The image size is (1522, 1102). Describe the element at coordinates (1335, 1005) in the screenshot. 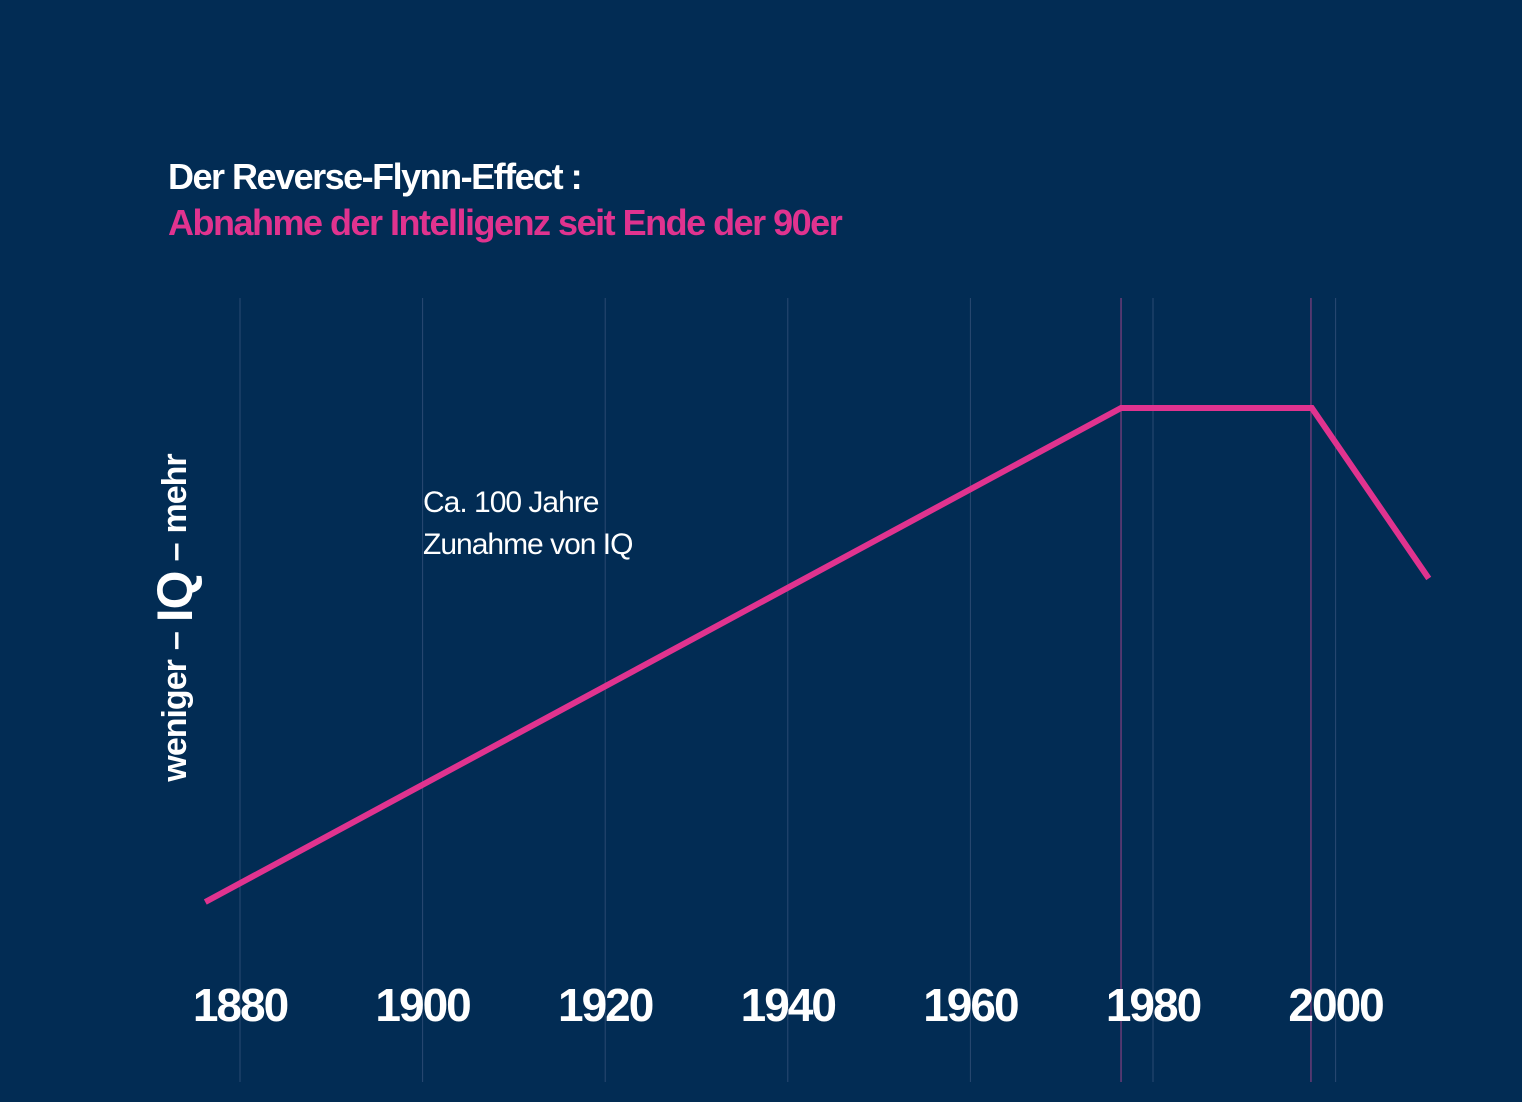

I see `x-tick-label: 2000` at that location.